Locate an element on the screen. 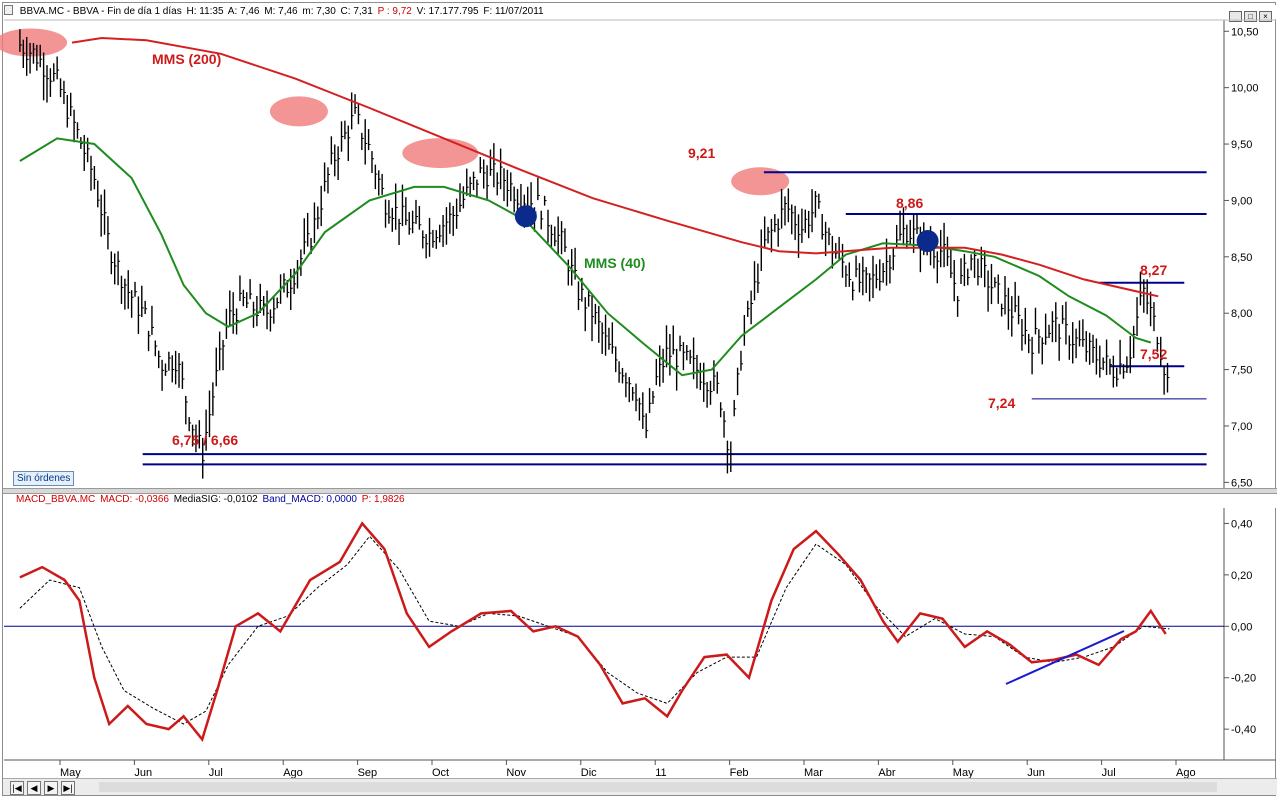 This screenshot has width=1280, height=800. price-y-tick-label: 10,50 is located at coordinates (1245, 32).